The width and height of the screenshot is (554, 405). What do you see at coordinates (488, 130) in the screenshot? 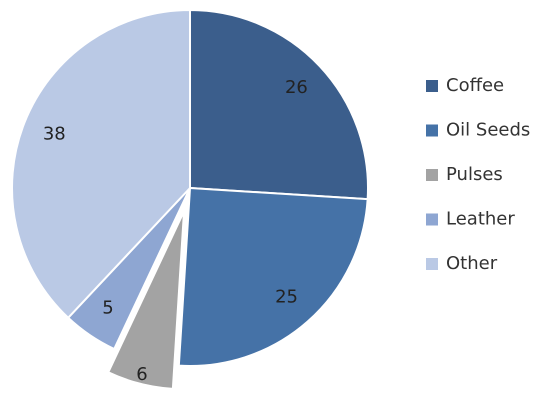
I see `legend-label: Oil Seeds` at bounding box center [488, 130].